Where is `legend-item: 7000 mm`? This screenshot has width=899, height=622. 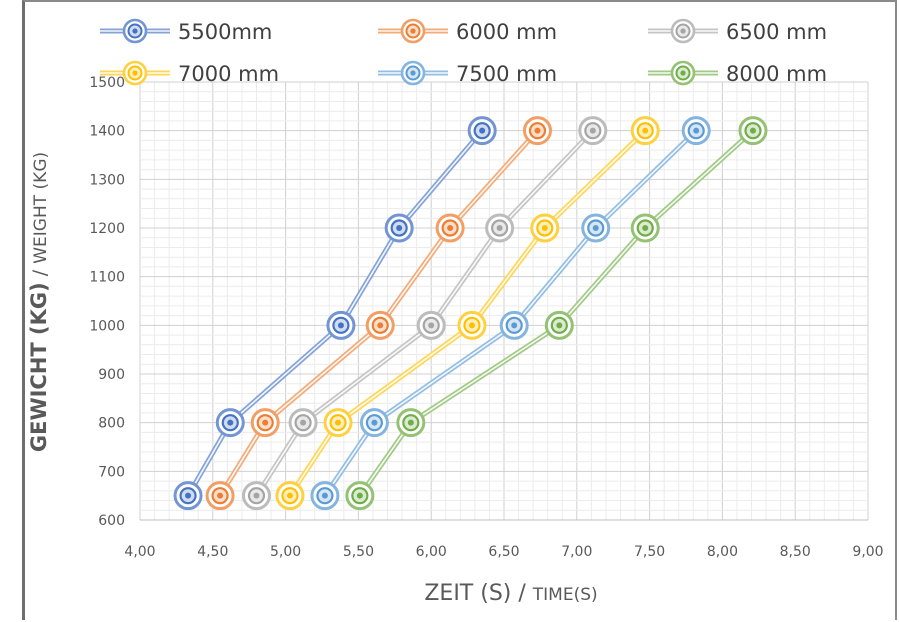 legend-item: 7000 mm is located at coordinates (189, 73).